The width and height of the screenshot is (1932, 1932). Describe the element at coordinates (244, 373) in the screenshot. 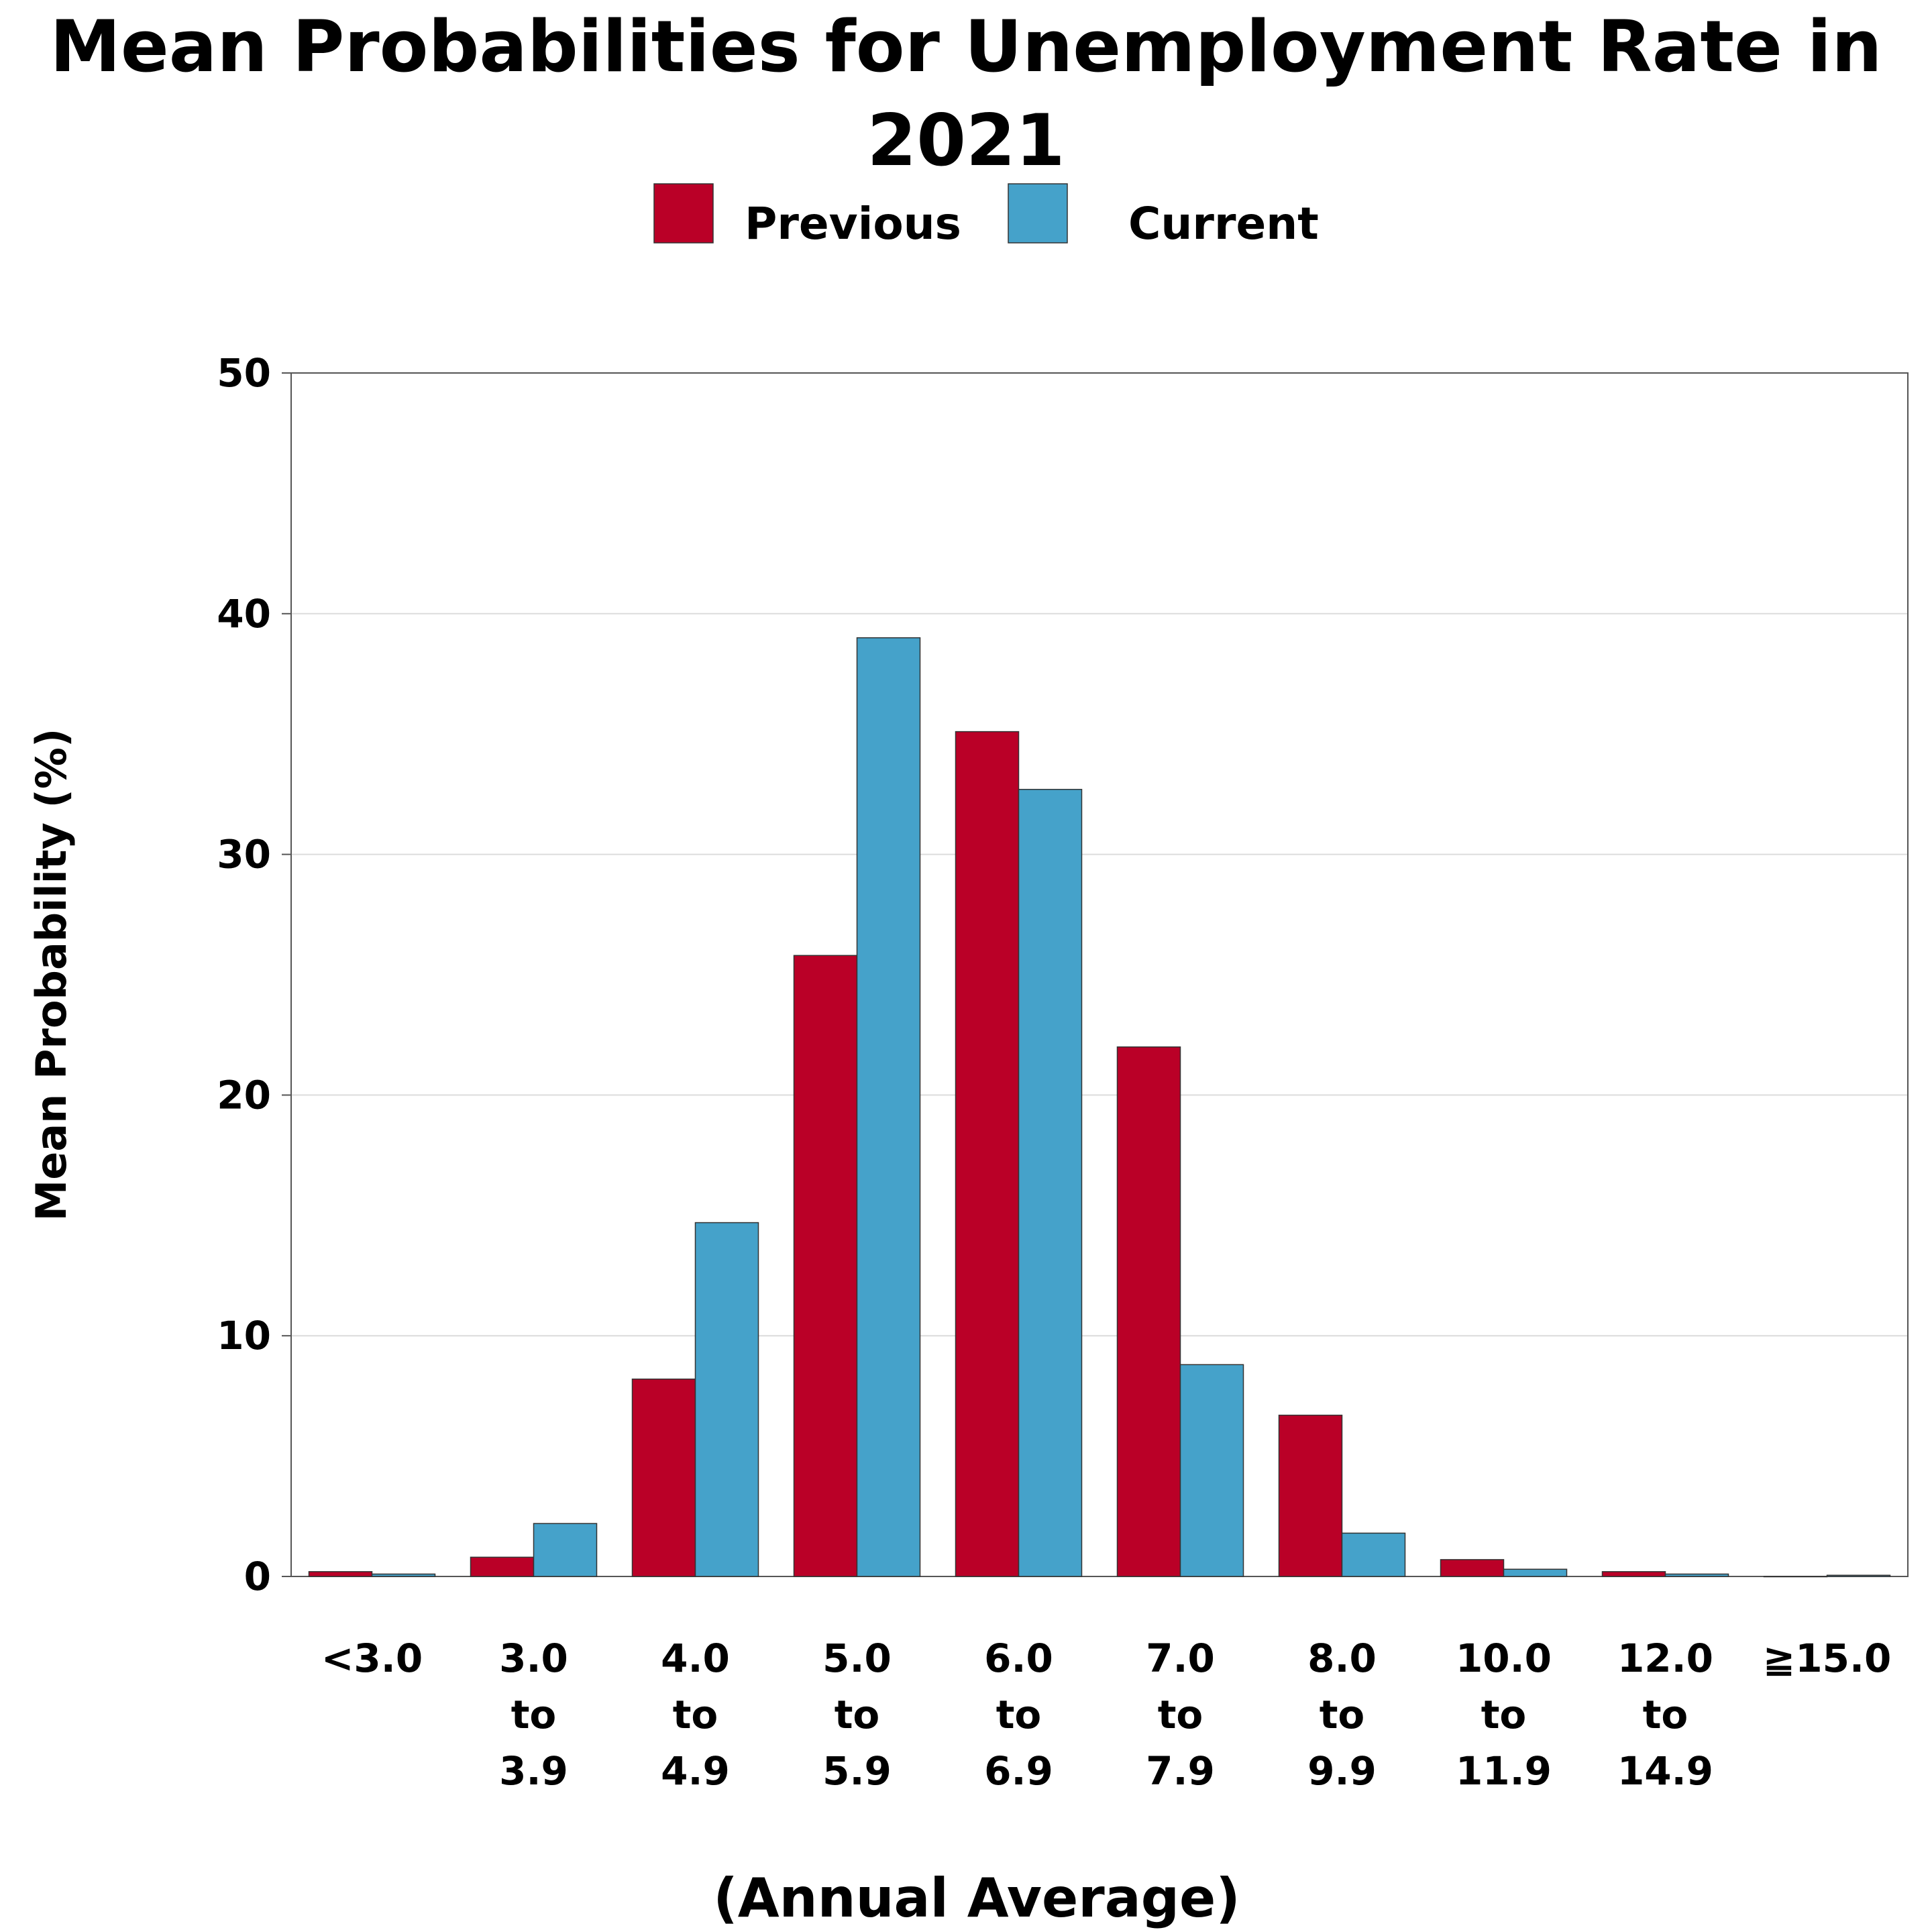

I see `y-tick-label: 50` at that location.